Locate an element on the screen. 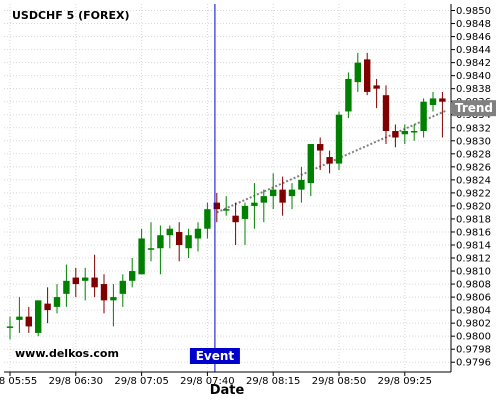  y-tick-label: 0.9814 is located at coordinates (473, 245).